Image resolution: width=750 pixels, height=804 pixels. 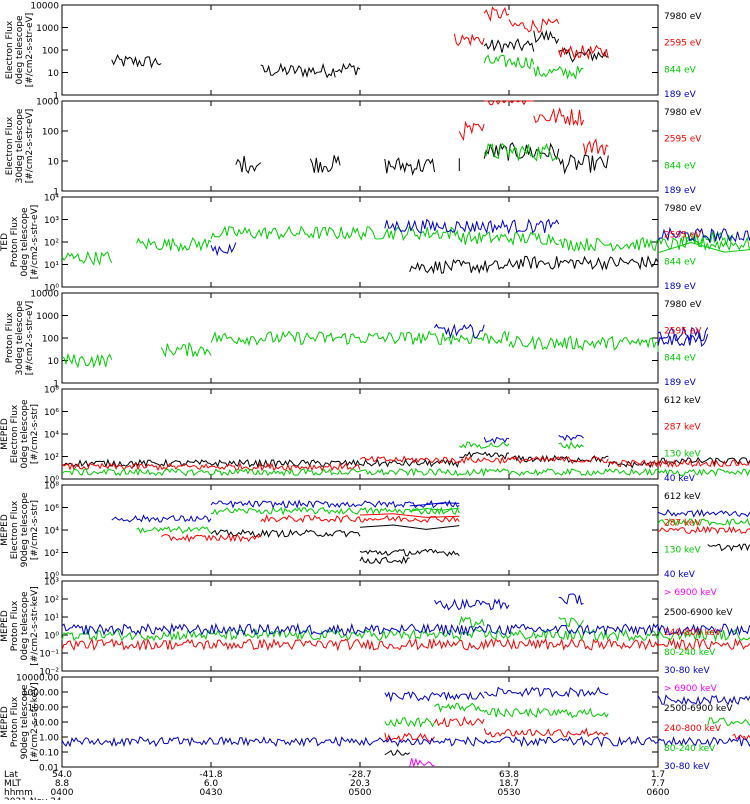 I want to click on x-tick-label: 0430, so click(x=211, y=793).